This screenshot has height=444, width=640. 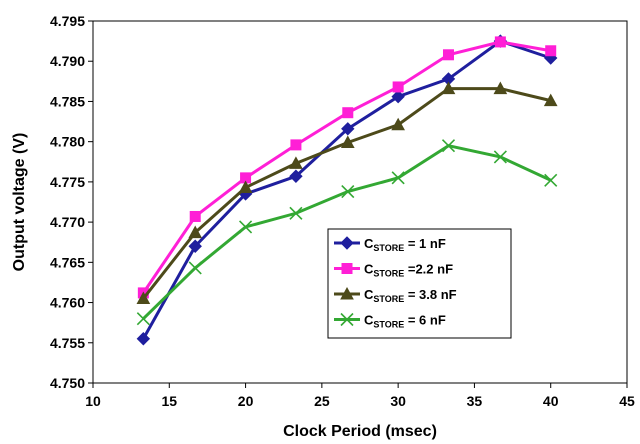 I want to click on y-tick-label: 4.790, so click(x=67, y=61).